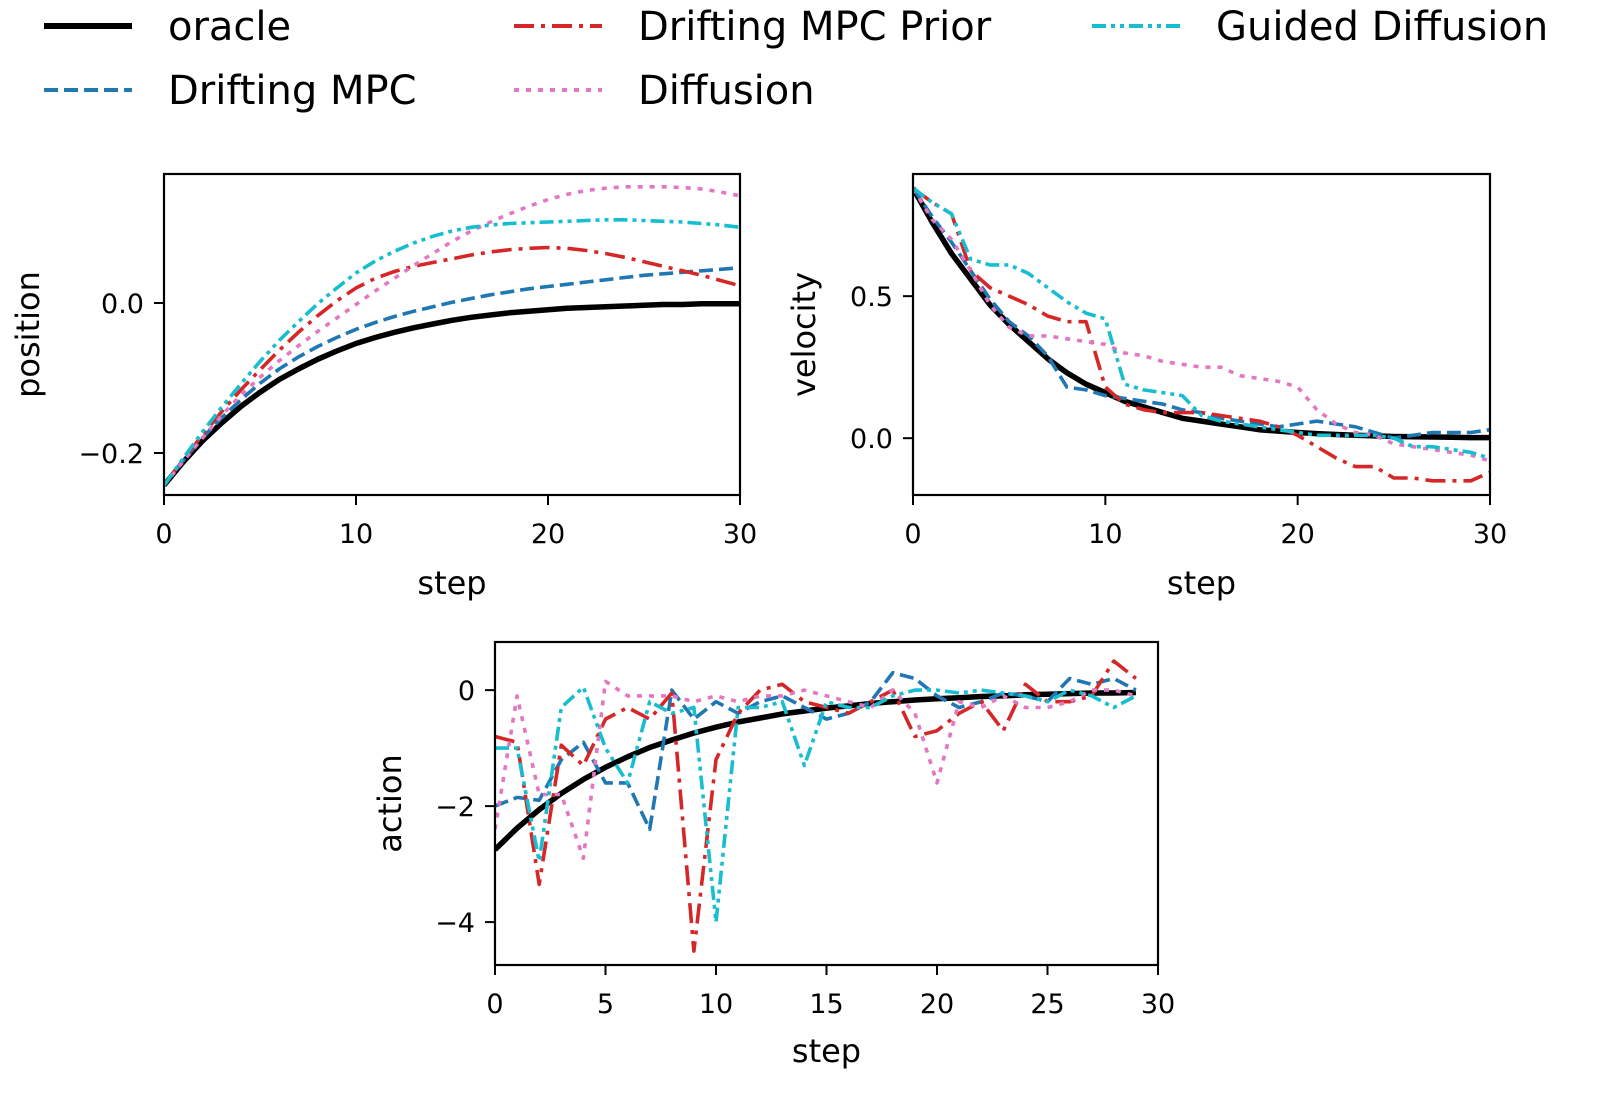  Describe the element at coordinates (815, 27) in the screenshot. I see `legend-label: Drifting MPC Prior` at that location.